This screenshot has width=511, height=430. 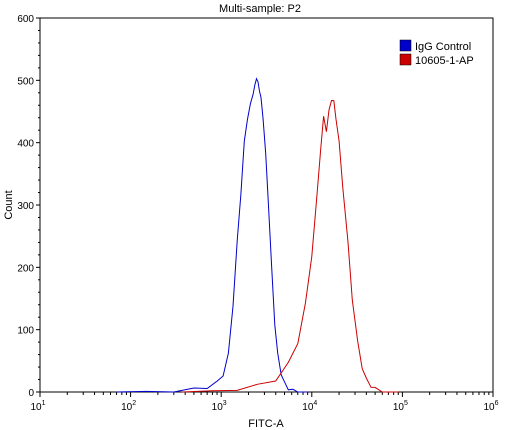 I want to click on y-tick-label: 500, so click(x=25, y=81).